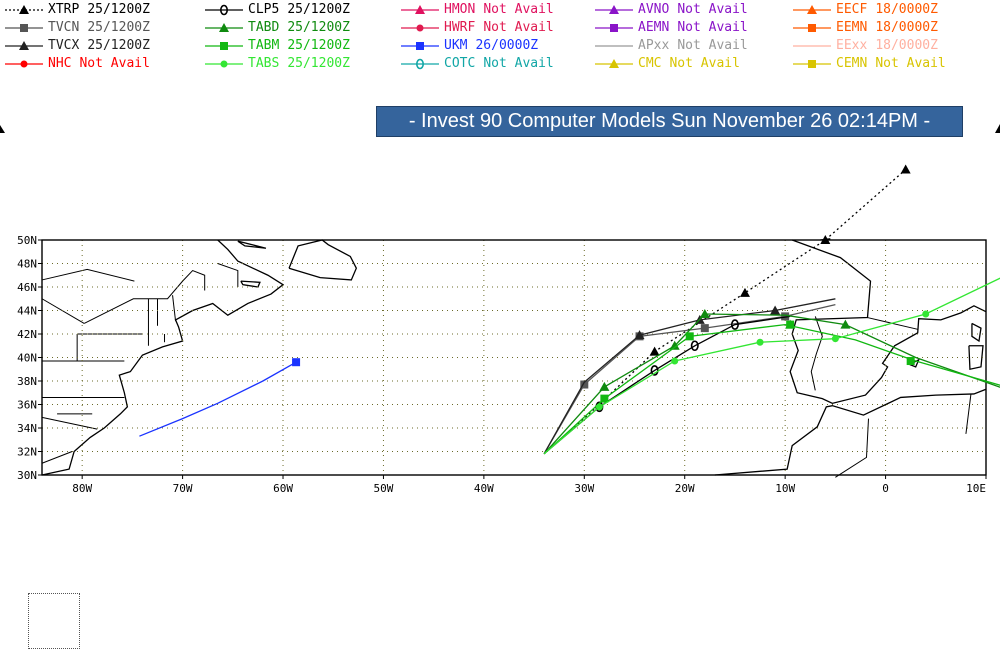 Image resolution: width=1000 pixels, height=660 pixels. What do you see at coordinates (476, 9) in the screenshot?
I see `legend-item-hmon: HMON Not Avail` at bounding box center [476, 9].